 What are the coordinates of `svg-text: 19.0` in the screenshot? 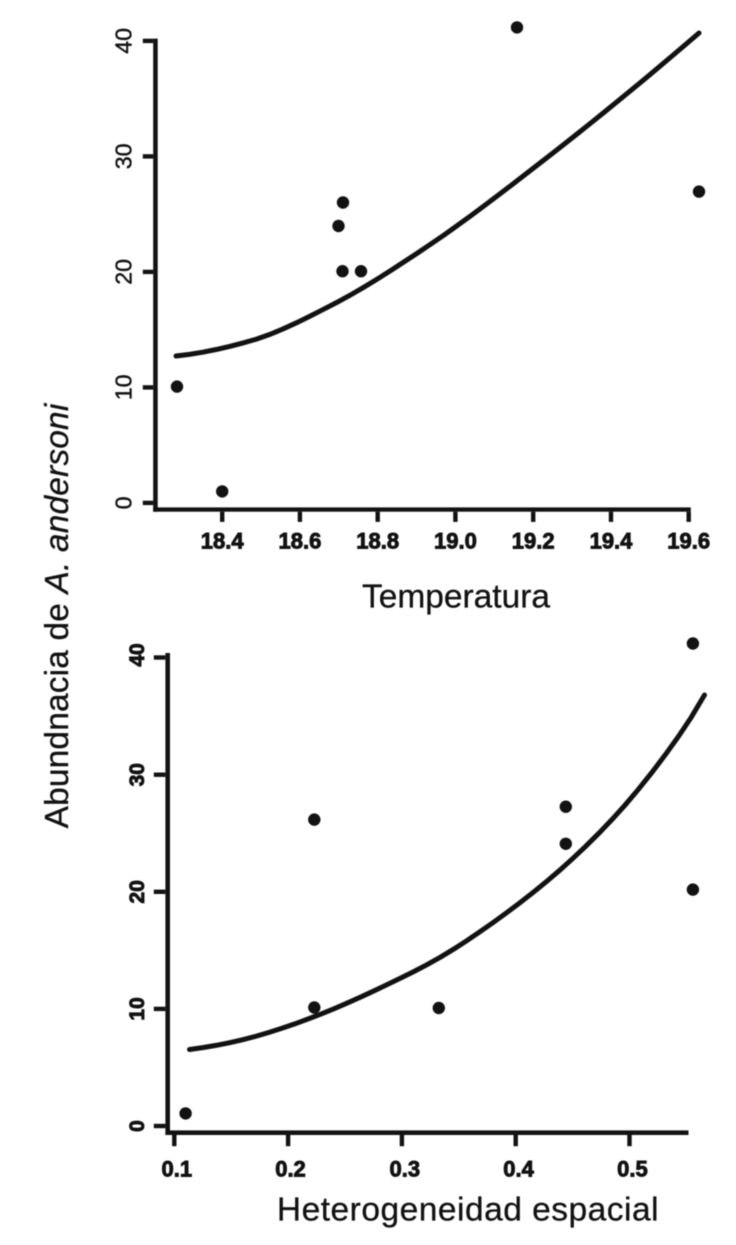 It's located at (455, 540).